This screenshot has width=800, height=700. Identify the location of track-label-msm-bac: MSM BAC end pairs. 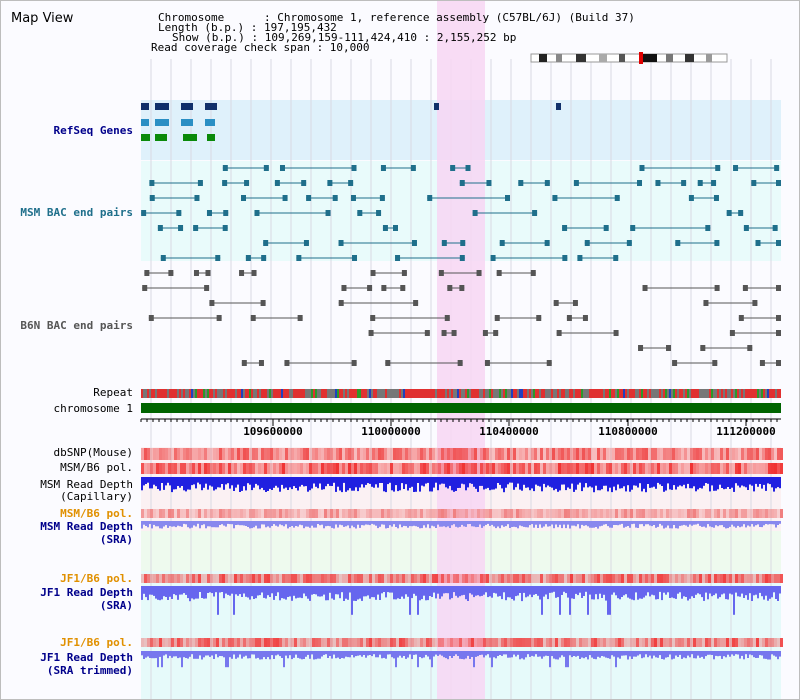
(76, 212).